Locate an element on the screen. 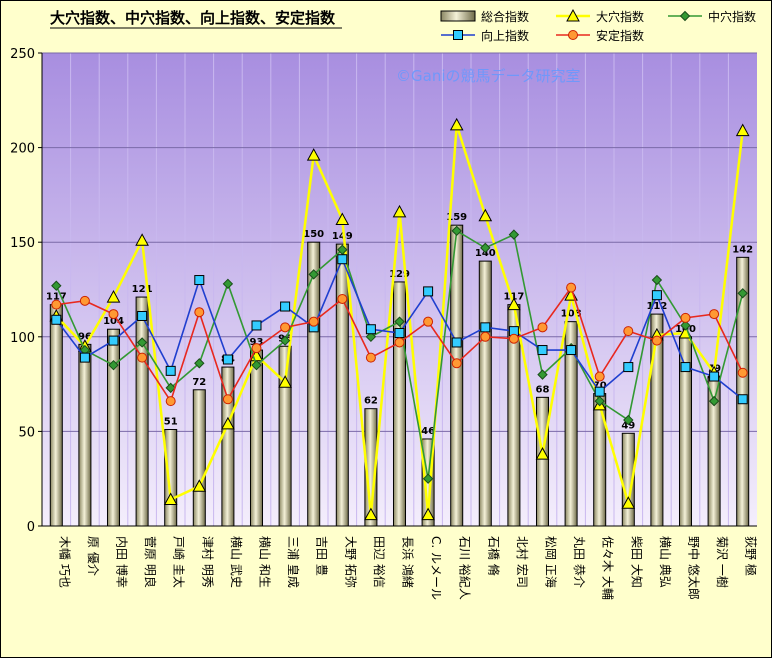  bar-value-label: 49 is located at coordinates (628, 425).